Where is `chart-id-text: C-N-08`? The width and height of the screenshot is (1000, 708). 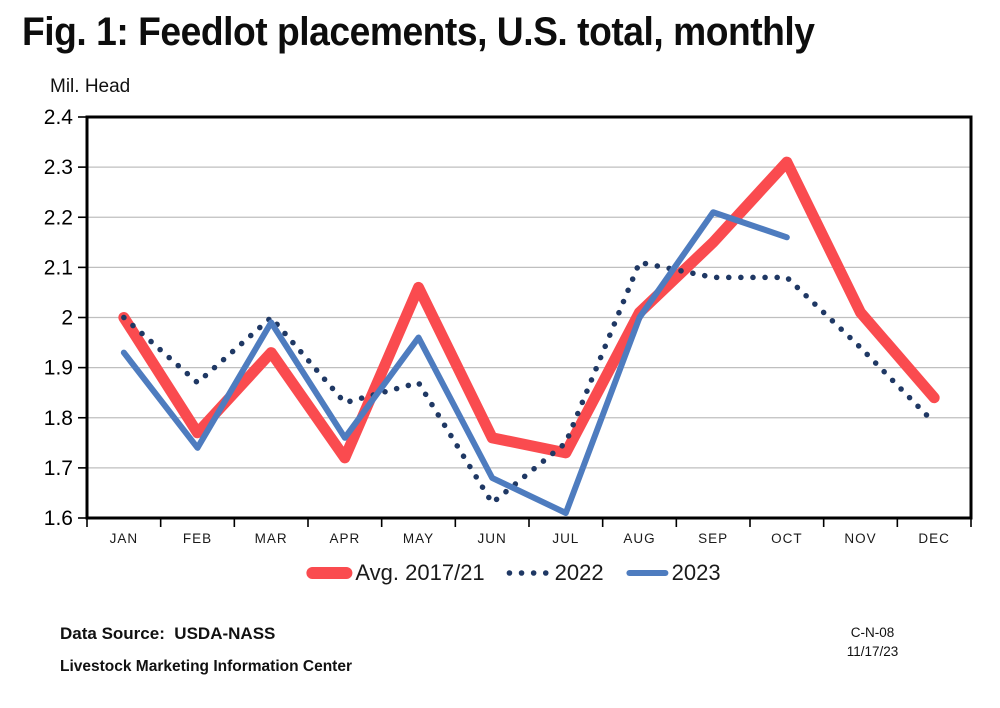
chart-id-text: C-N-08 is located at coordinates (872, 632).